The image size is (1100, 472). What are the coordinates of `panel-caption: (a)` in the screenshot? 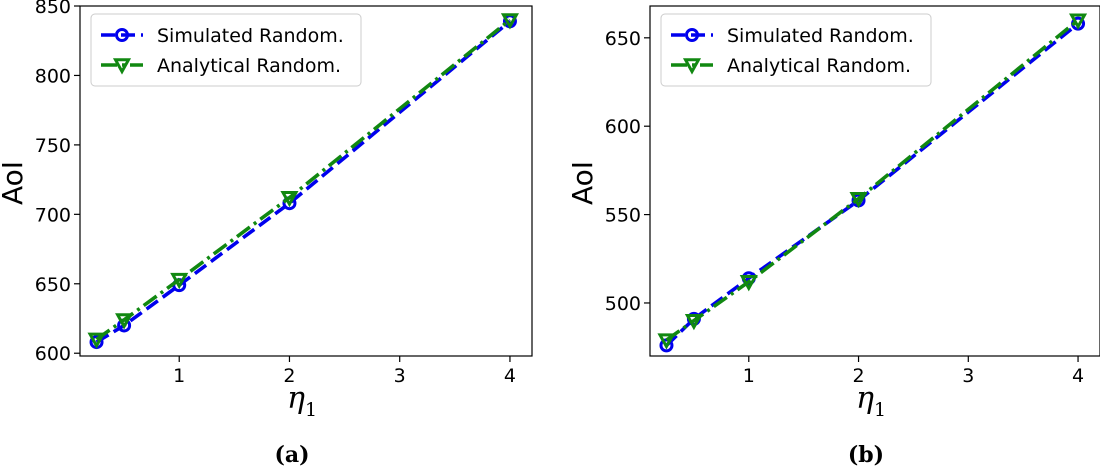 It's located at (291, 455).